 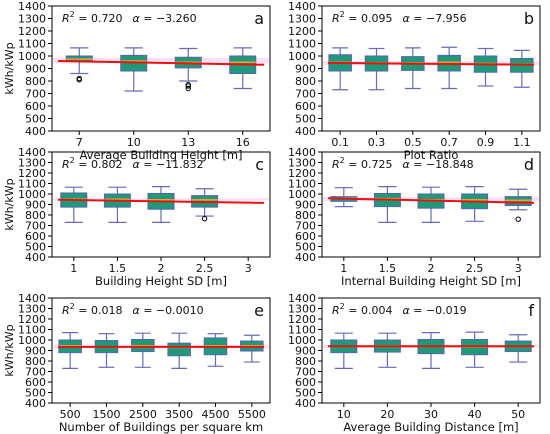 What do you see at coordinates (243, 142) in the screenshot?
I see `x-tick-label: 16` at bounding box center [243, 142].